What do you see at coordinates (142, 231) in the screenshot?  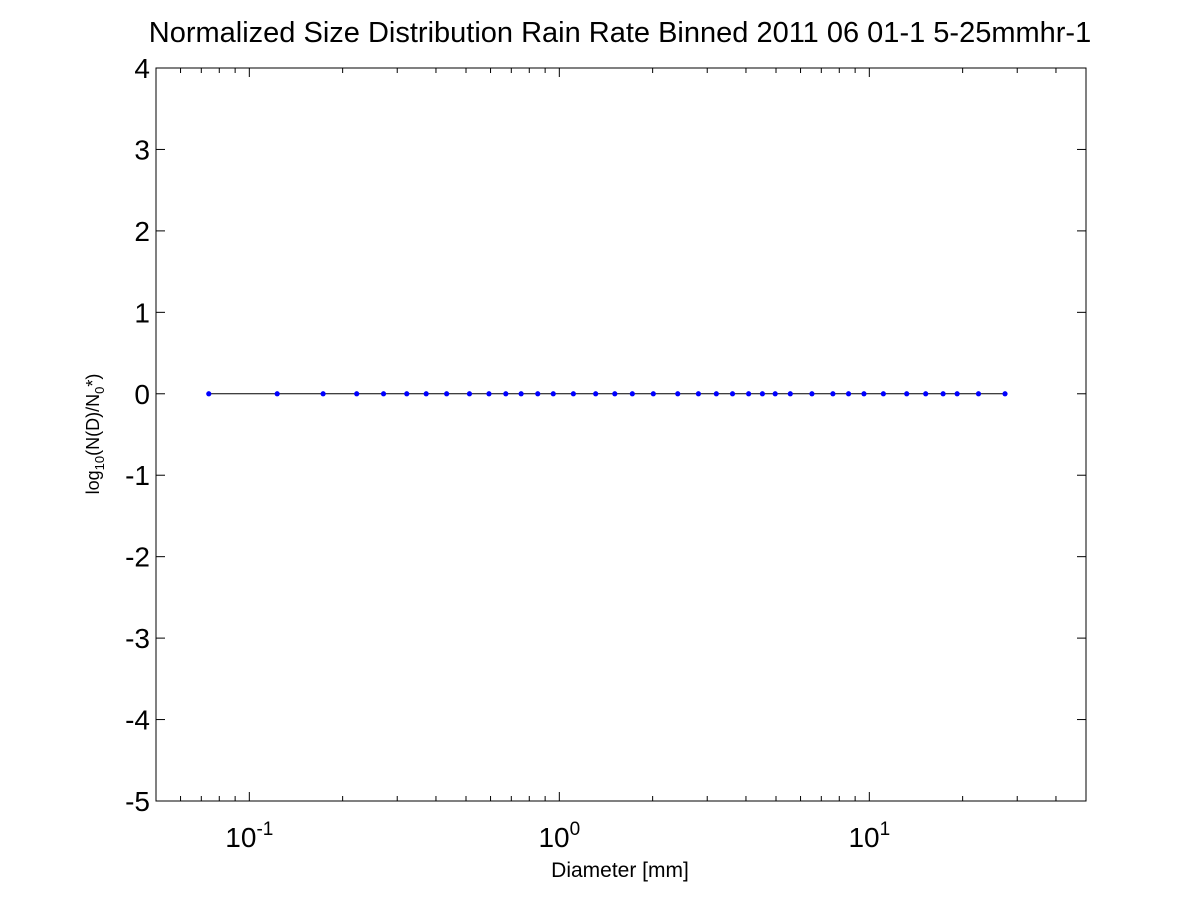 I see `y-tick-label: 2` at bounding box center [142, 231].